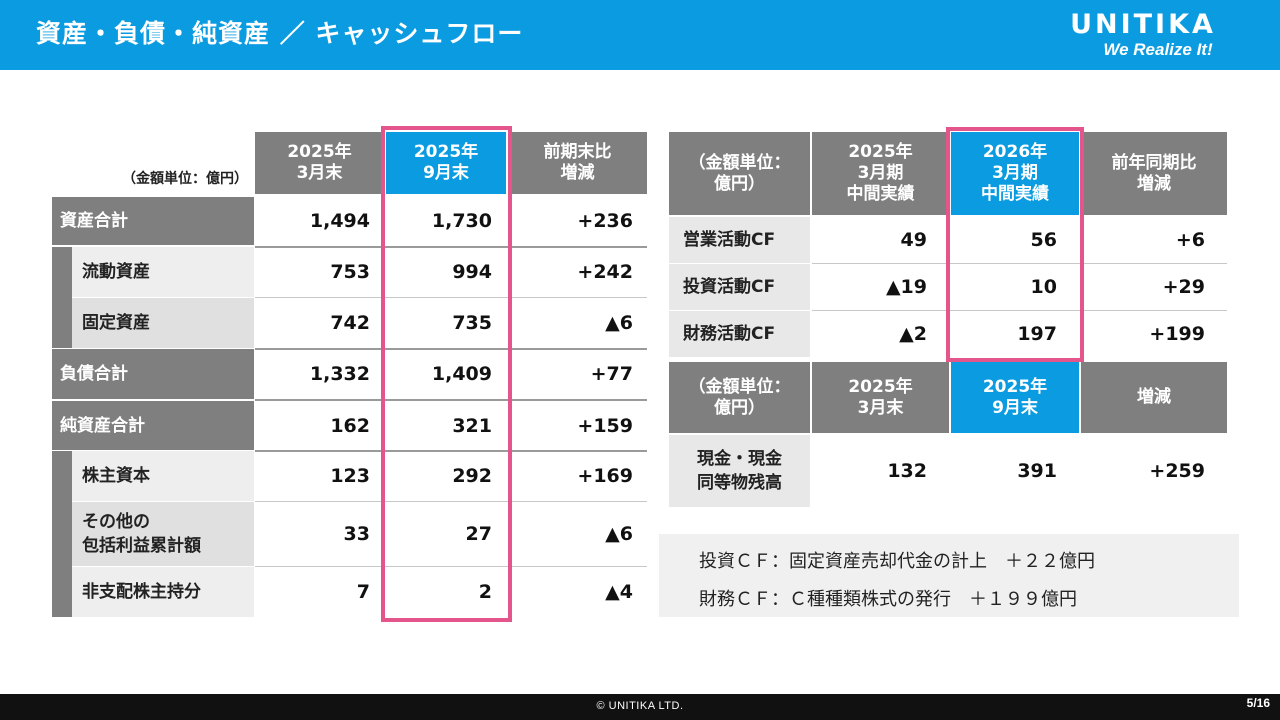 The image size is (1280, 720). I want to click on cash-cell-2025-09: 391, so click(1037, 471).